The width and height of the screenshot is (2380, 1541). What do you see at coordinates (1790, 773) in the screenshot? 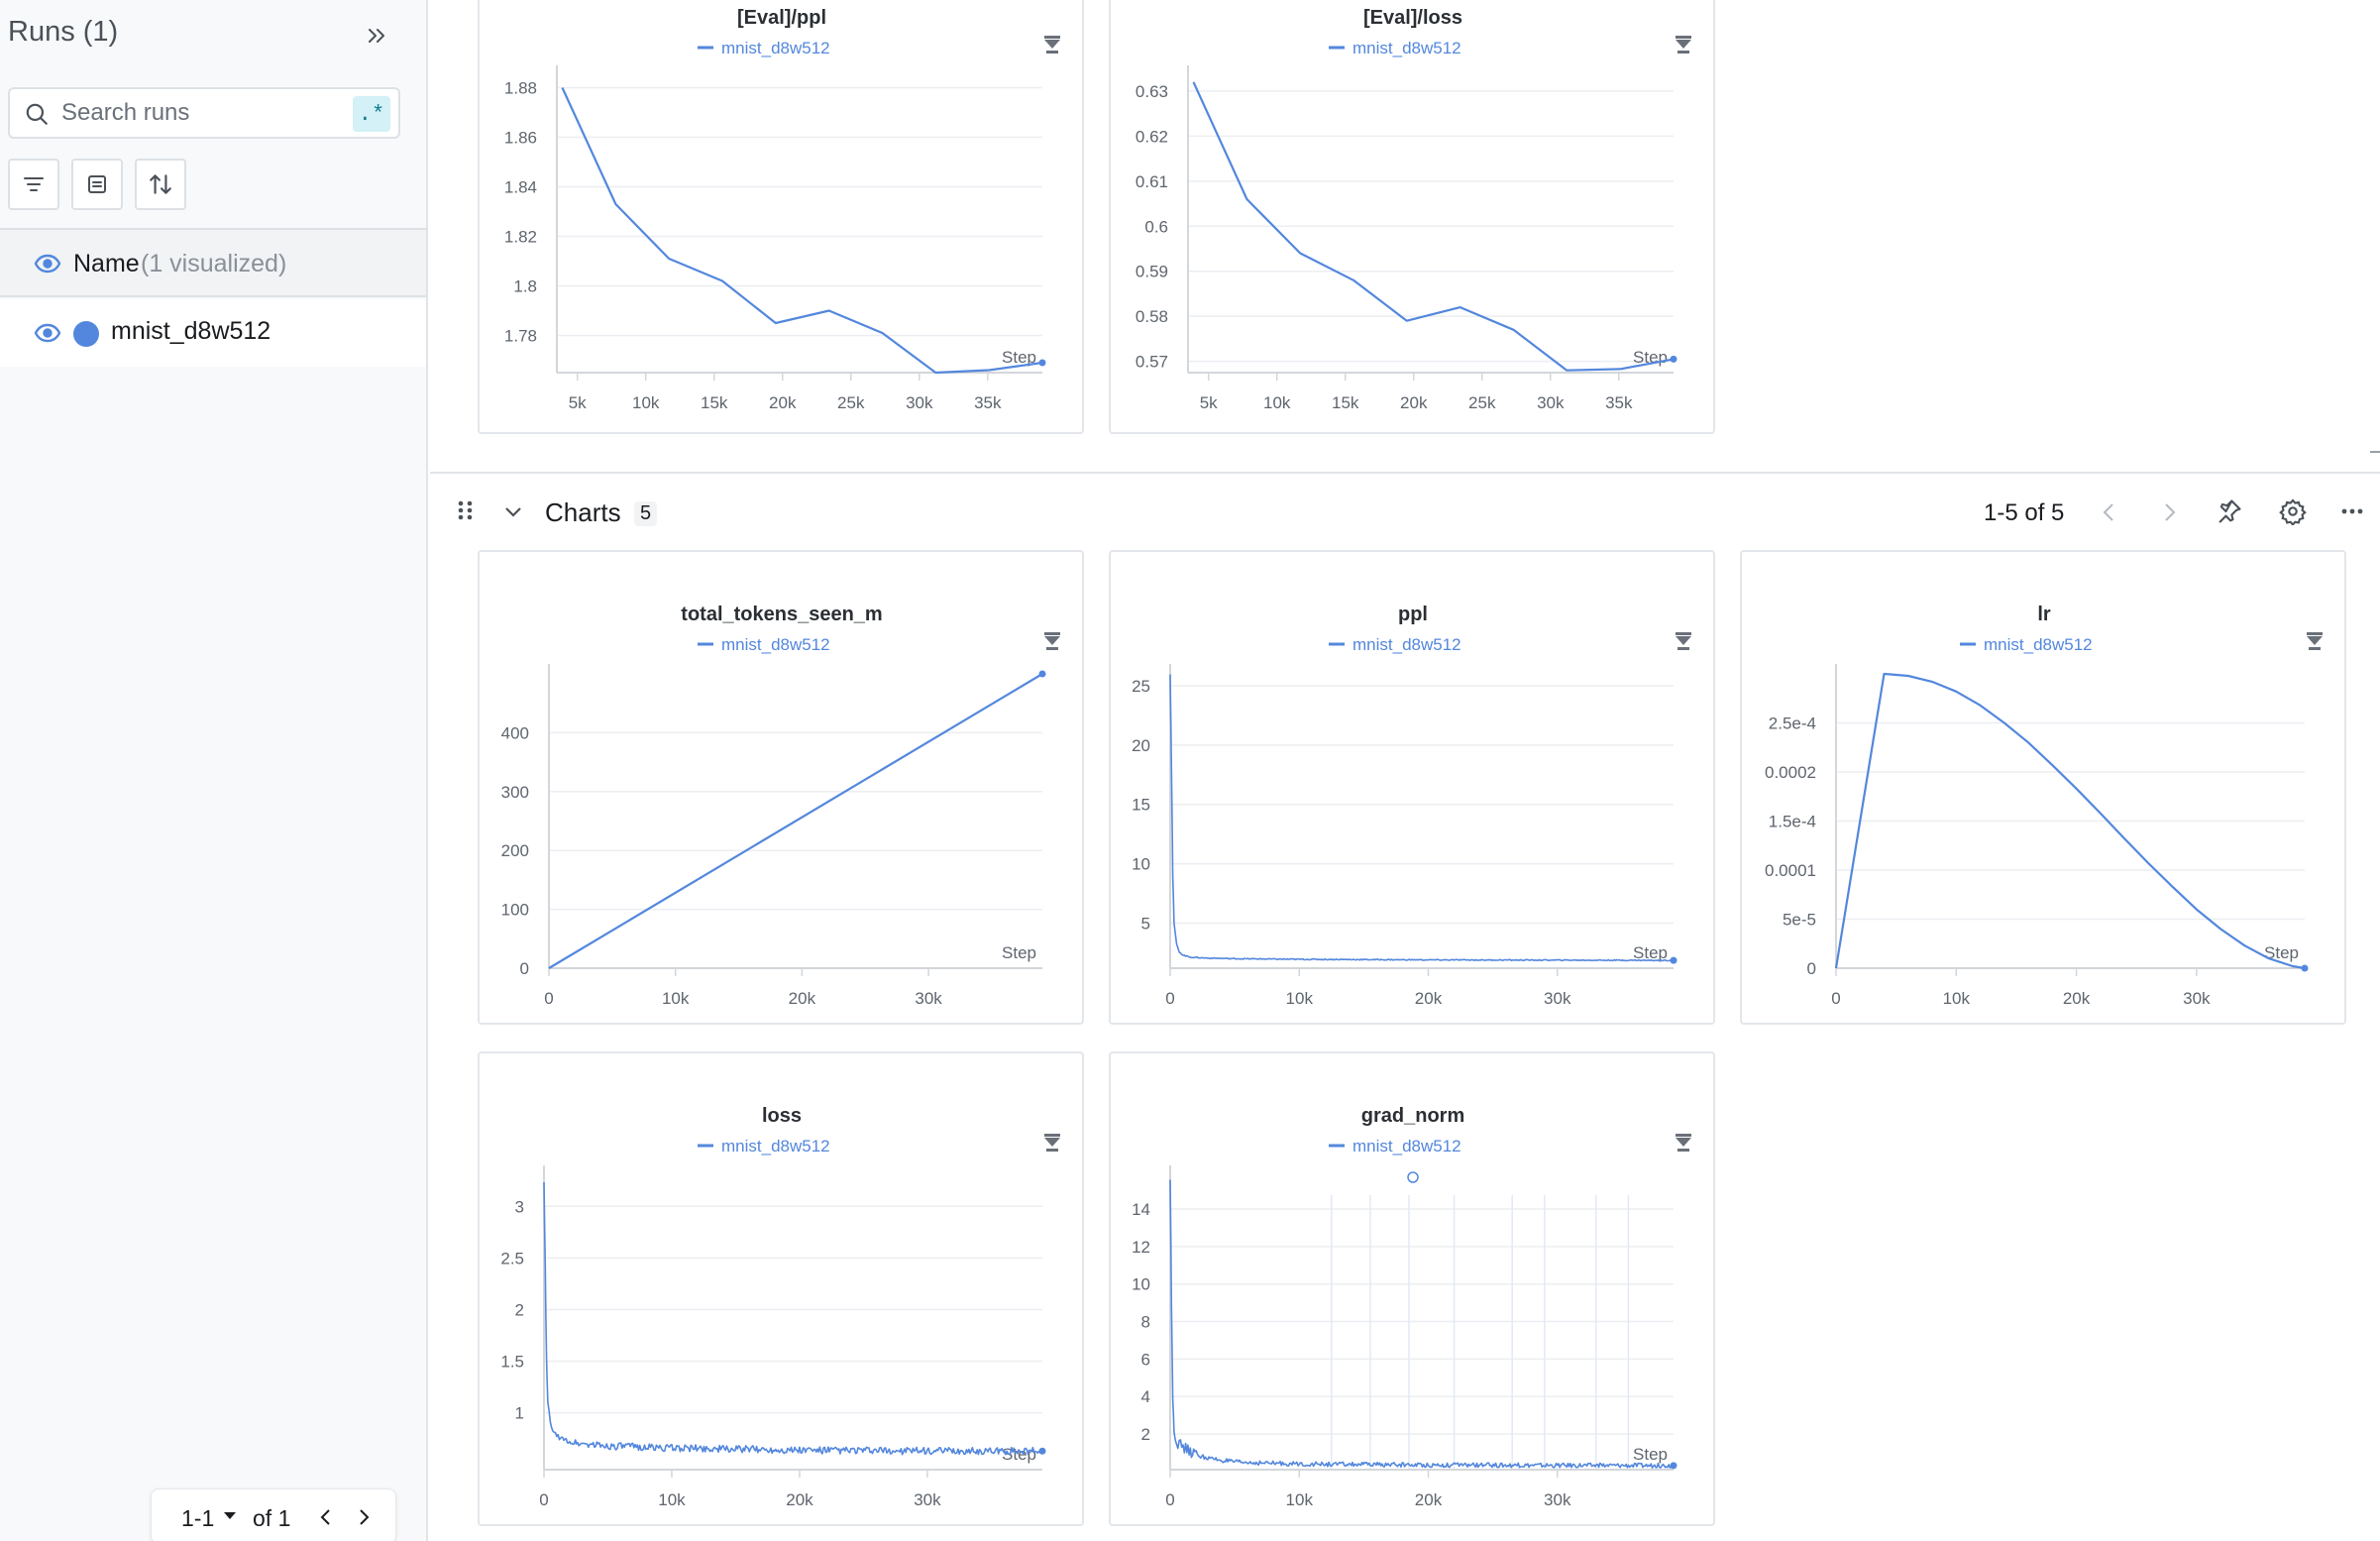
I see `y-tick-label: 0.0002` at bounding box center [1790, 773].